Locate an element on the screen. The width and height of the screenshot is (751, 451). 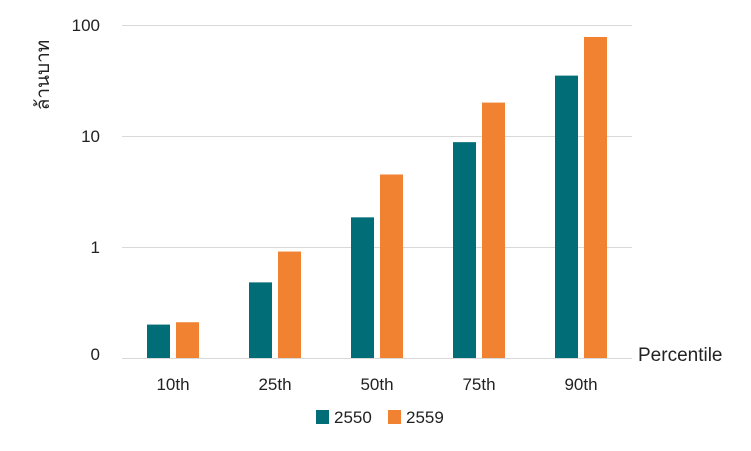
x-tick-labels: 10th 25th 50th 75th 90th is located at coordinates (376, 384).